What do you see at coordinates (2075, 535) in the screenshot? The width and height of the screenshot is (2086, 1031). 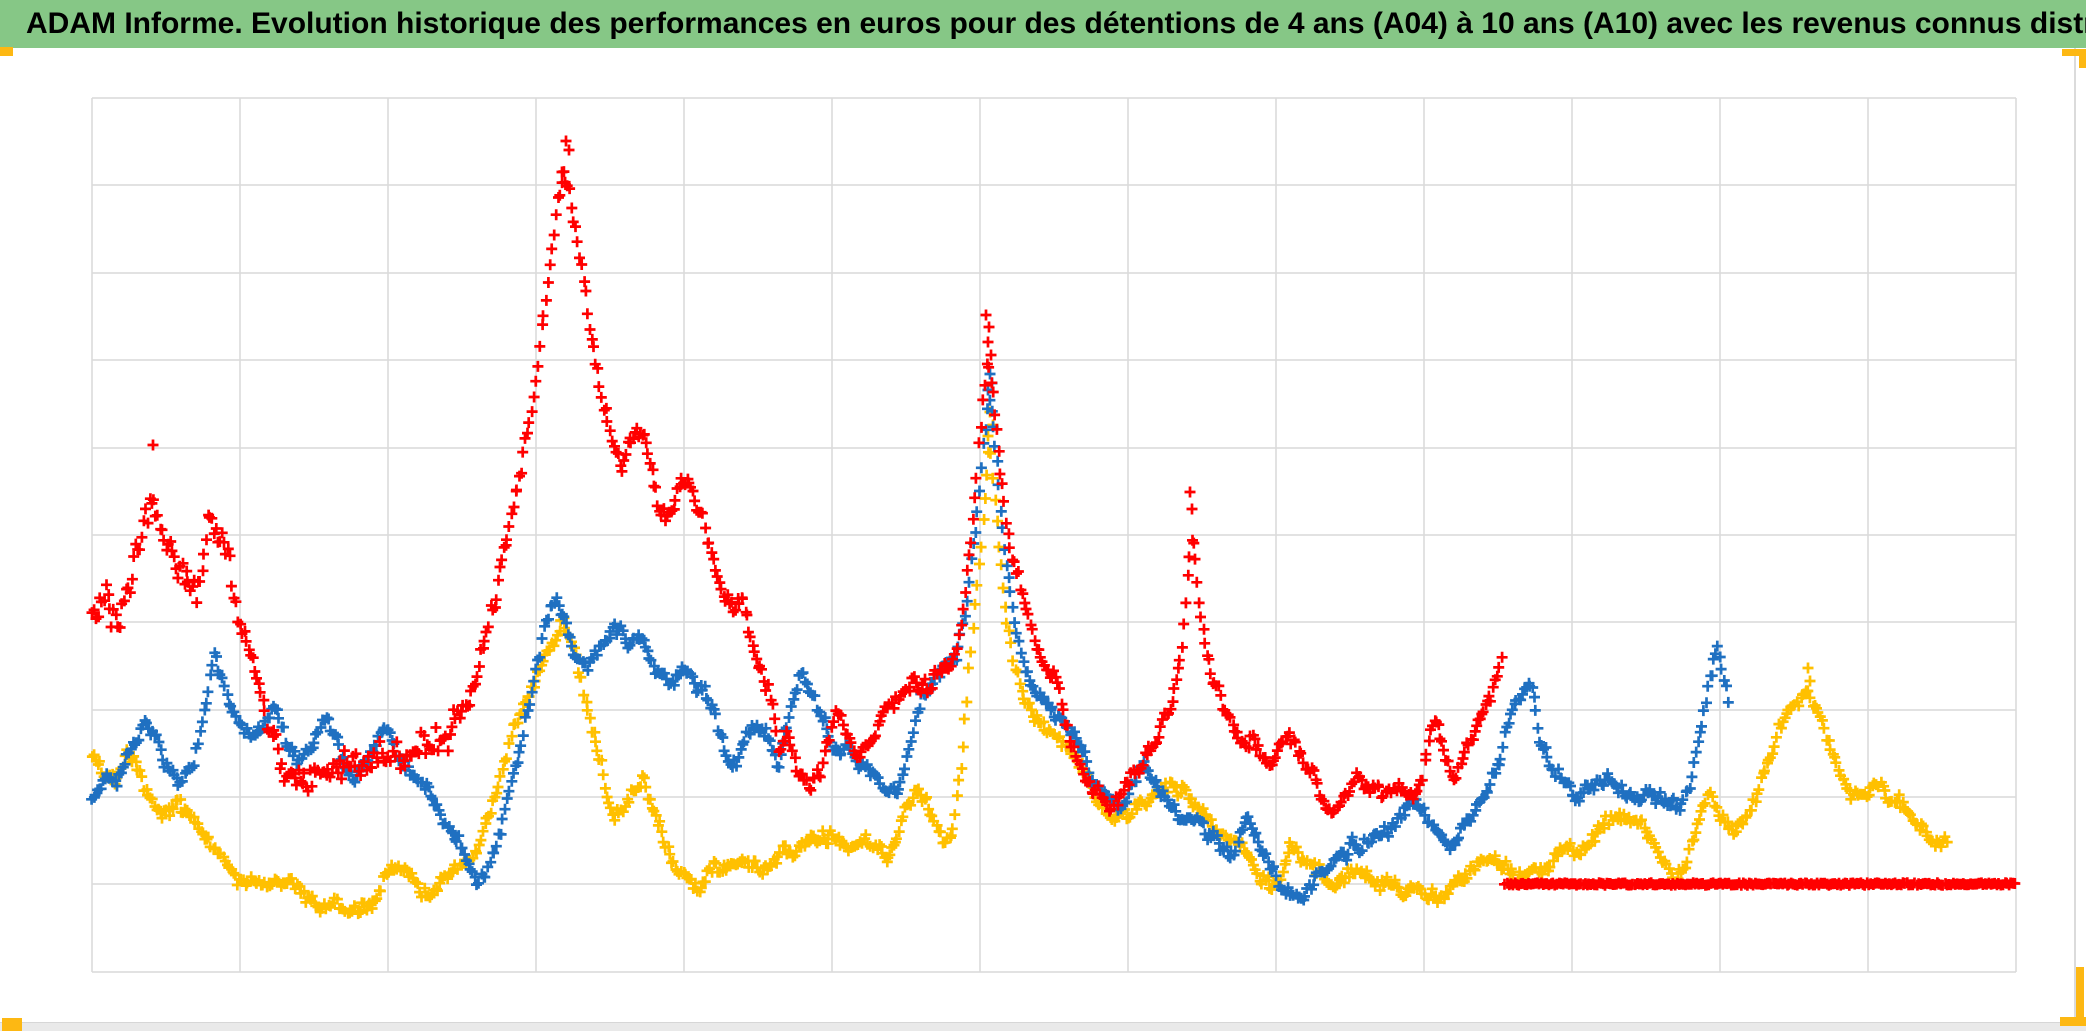 I see `chart-right-border` at bounding box center [2075, 535].